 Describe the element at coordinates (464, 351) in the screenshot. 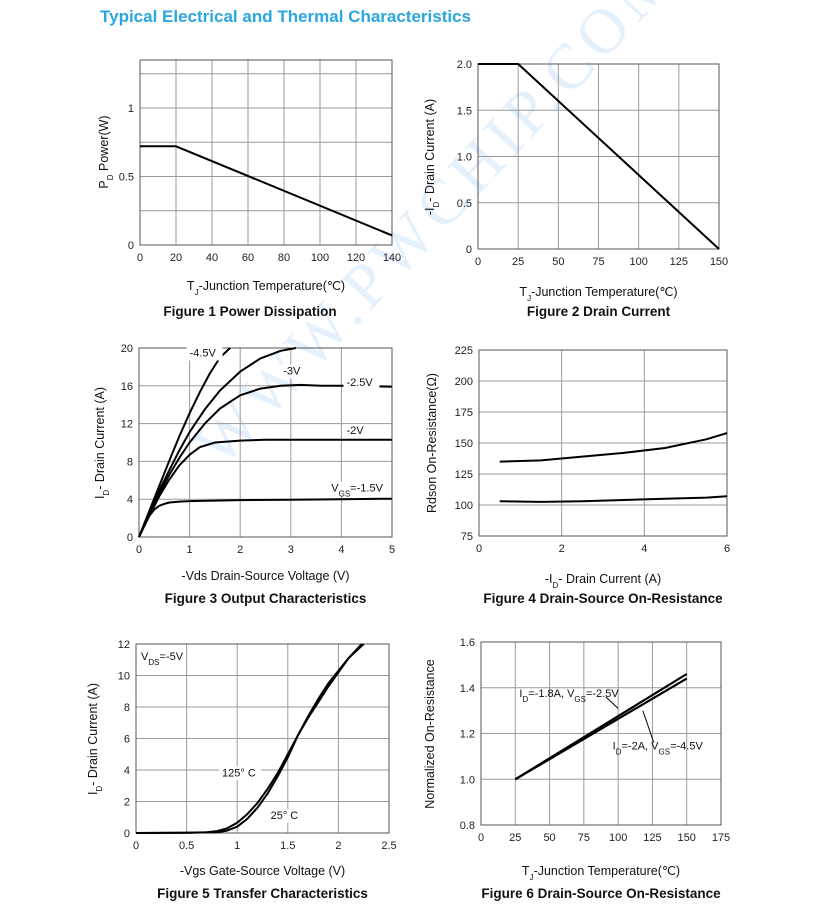

I see `y-tick-label: 225` at that location.